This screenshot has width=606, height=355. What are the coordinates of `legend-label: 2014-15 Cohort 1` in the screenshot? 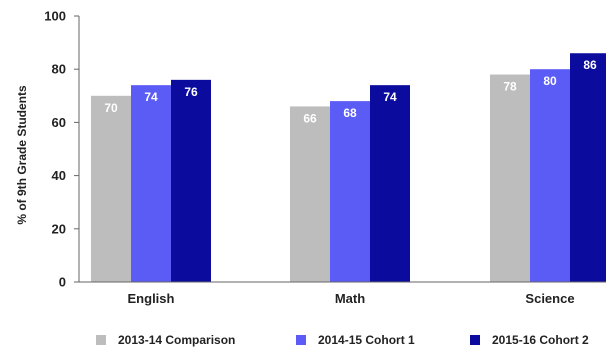 It's located at (366, 340).